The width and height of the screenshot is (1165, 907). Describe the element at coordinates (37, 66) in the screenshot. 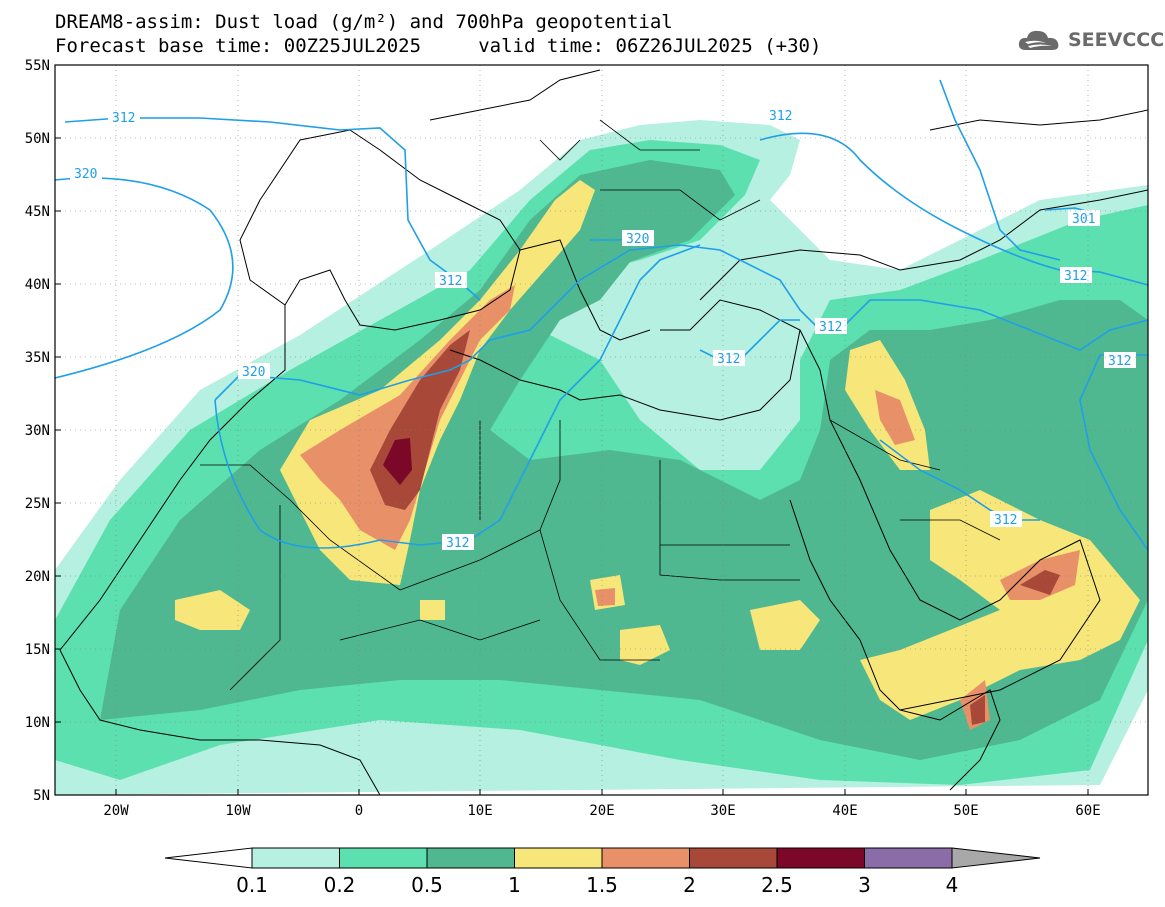

I see `lat-label: 55N` at that location.